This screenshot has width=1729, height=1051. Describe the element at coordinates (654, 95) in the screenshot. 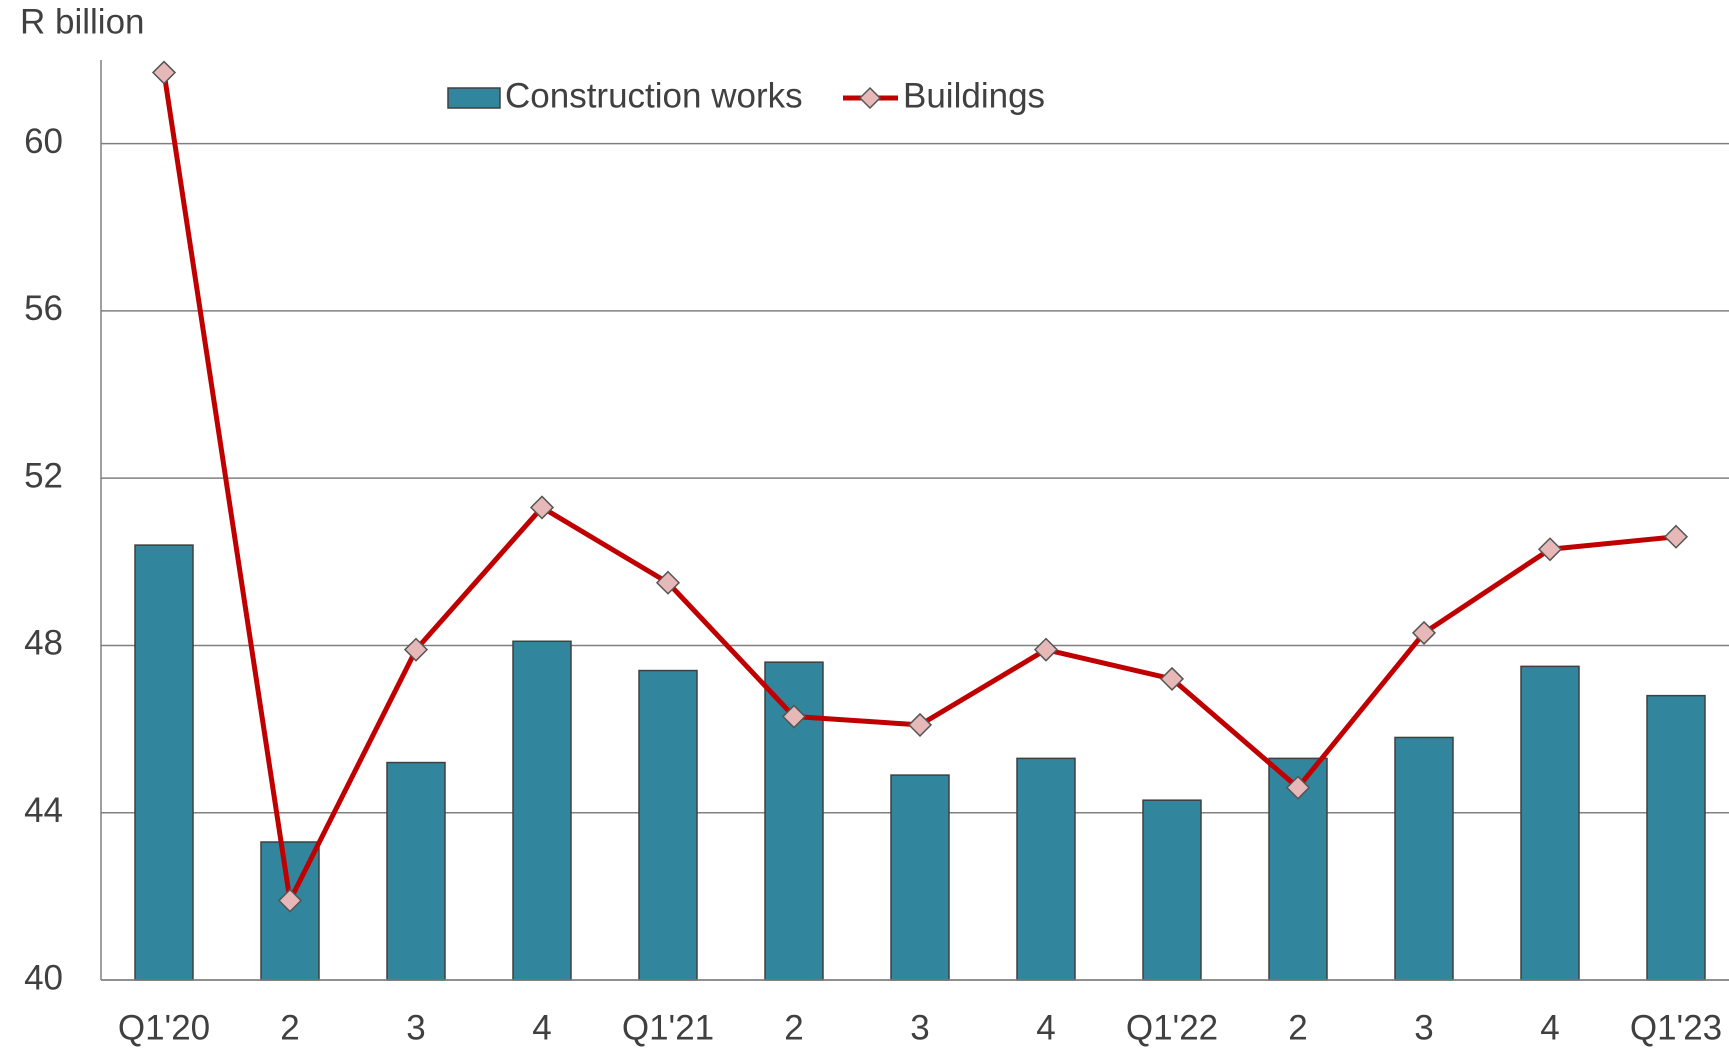

I see `legend-label: Construction works` at that location.